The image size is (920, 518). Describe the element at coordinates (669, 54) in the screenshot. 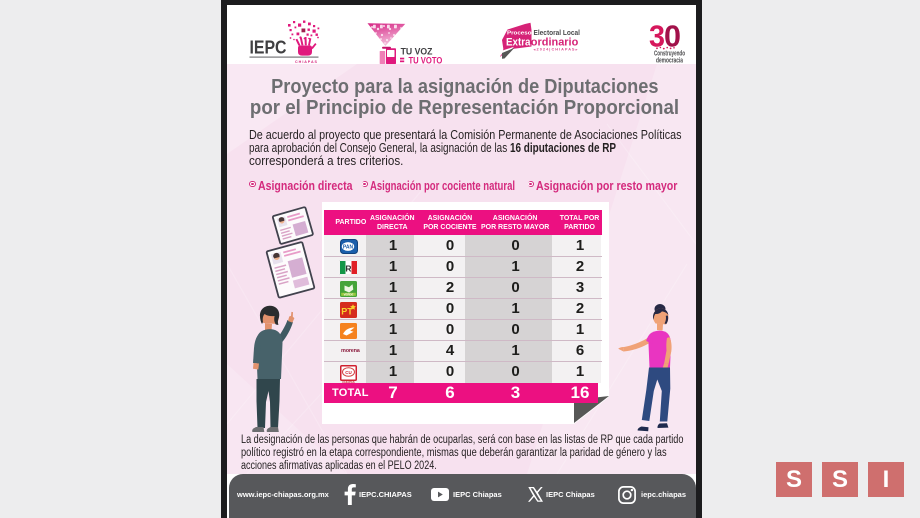

I see `svg-text: Construyendo` at that location.